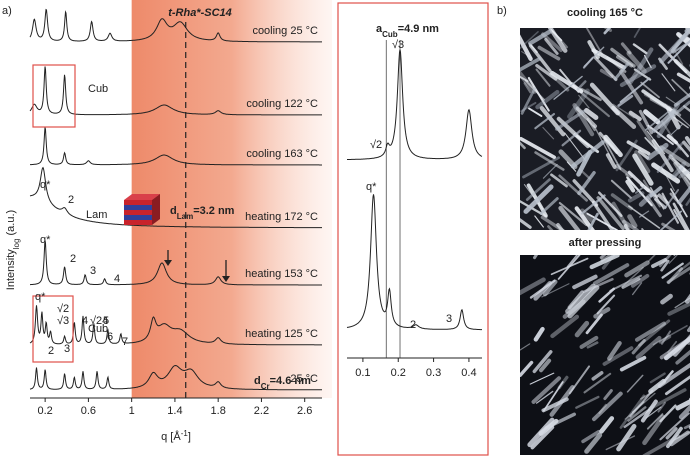  What do you see at coordinates (281, 334) in the screenshot?
I see `trace-label: heating 125 °C` at bounding box center [281, 334].